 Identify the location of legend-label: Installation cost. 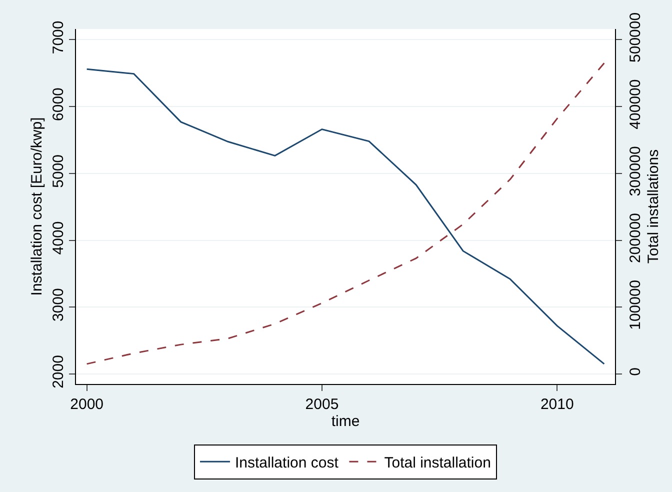
(287, 463).